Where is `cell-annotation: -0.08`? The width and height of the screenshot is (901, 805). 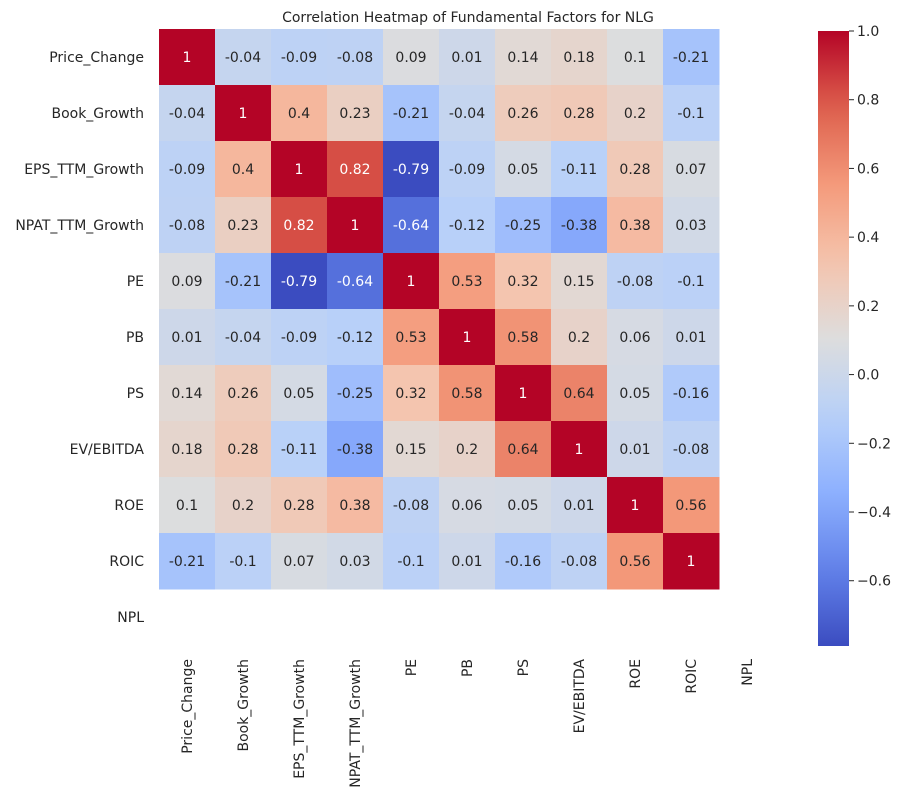
cell-annotation: -0.08 is located at coordinates (691, 450).